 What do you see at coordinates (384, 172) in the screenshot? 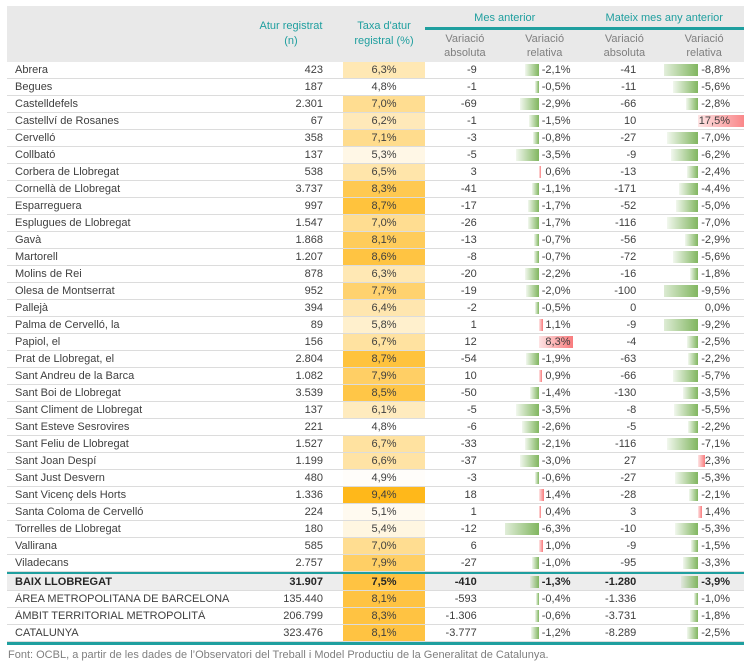
I see `unemployment-rate-cell: 6,5%` at bounding box center [384, 172].